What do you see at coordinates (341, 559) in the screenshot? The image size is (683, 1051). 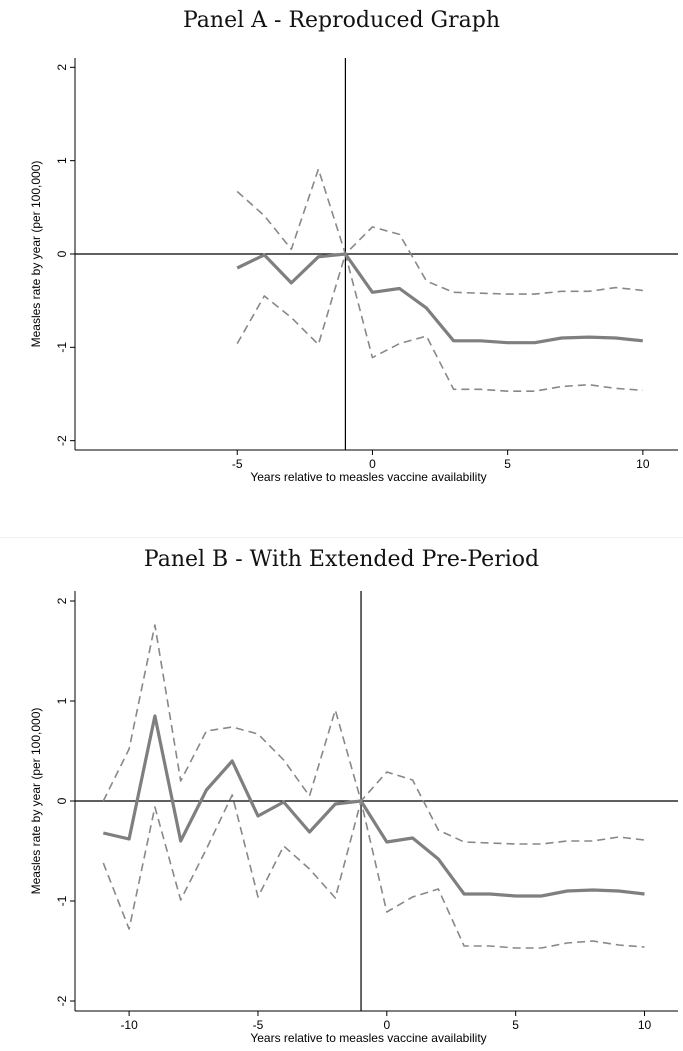 I see `chart-title: Panel B - With Extended Pre-Period` at bounding box center [341, 559].